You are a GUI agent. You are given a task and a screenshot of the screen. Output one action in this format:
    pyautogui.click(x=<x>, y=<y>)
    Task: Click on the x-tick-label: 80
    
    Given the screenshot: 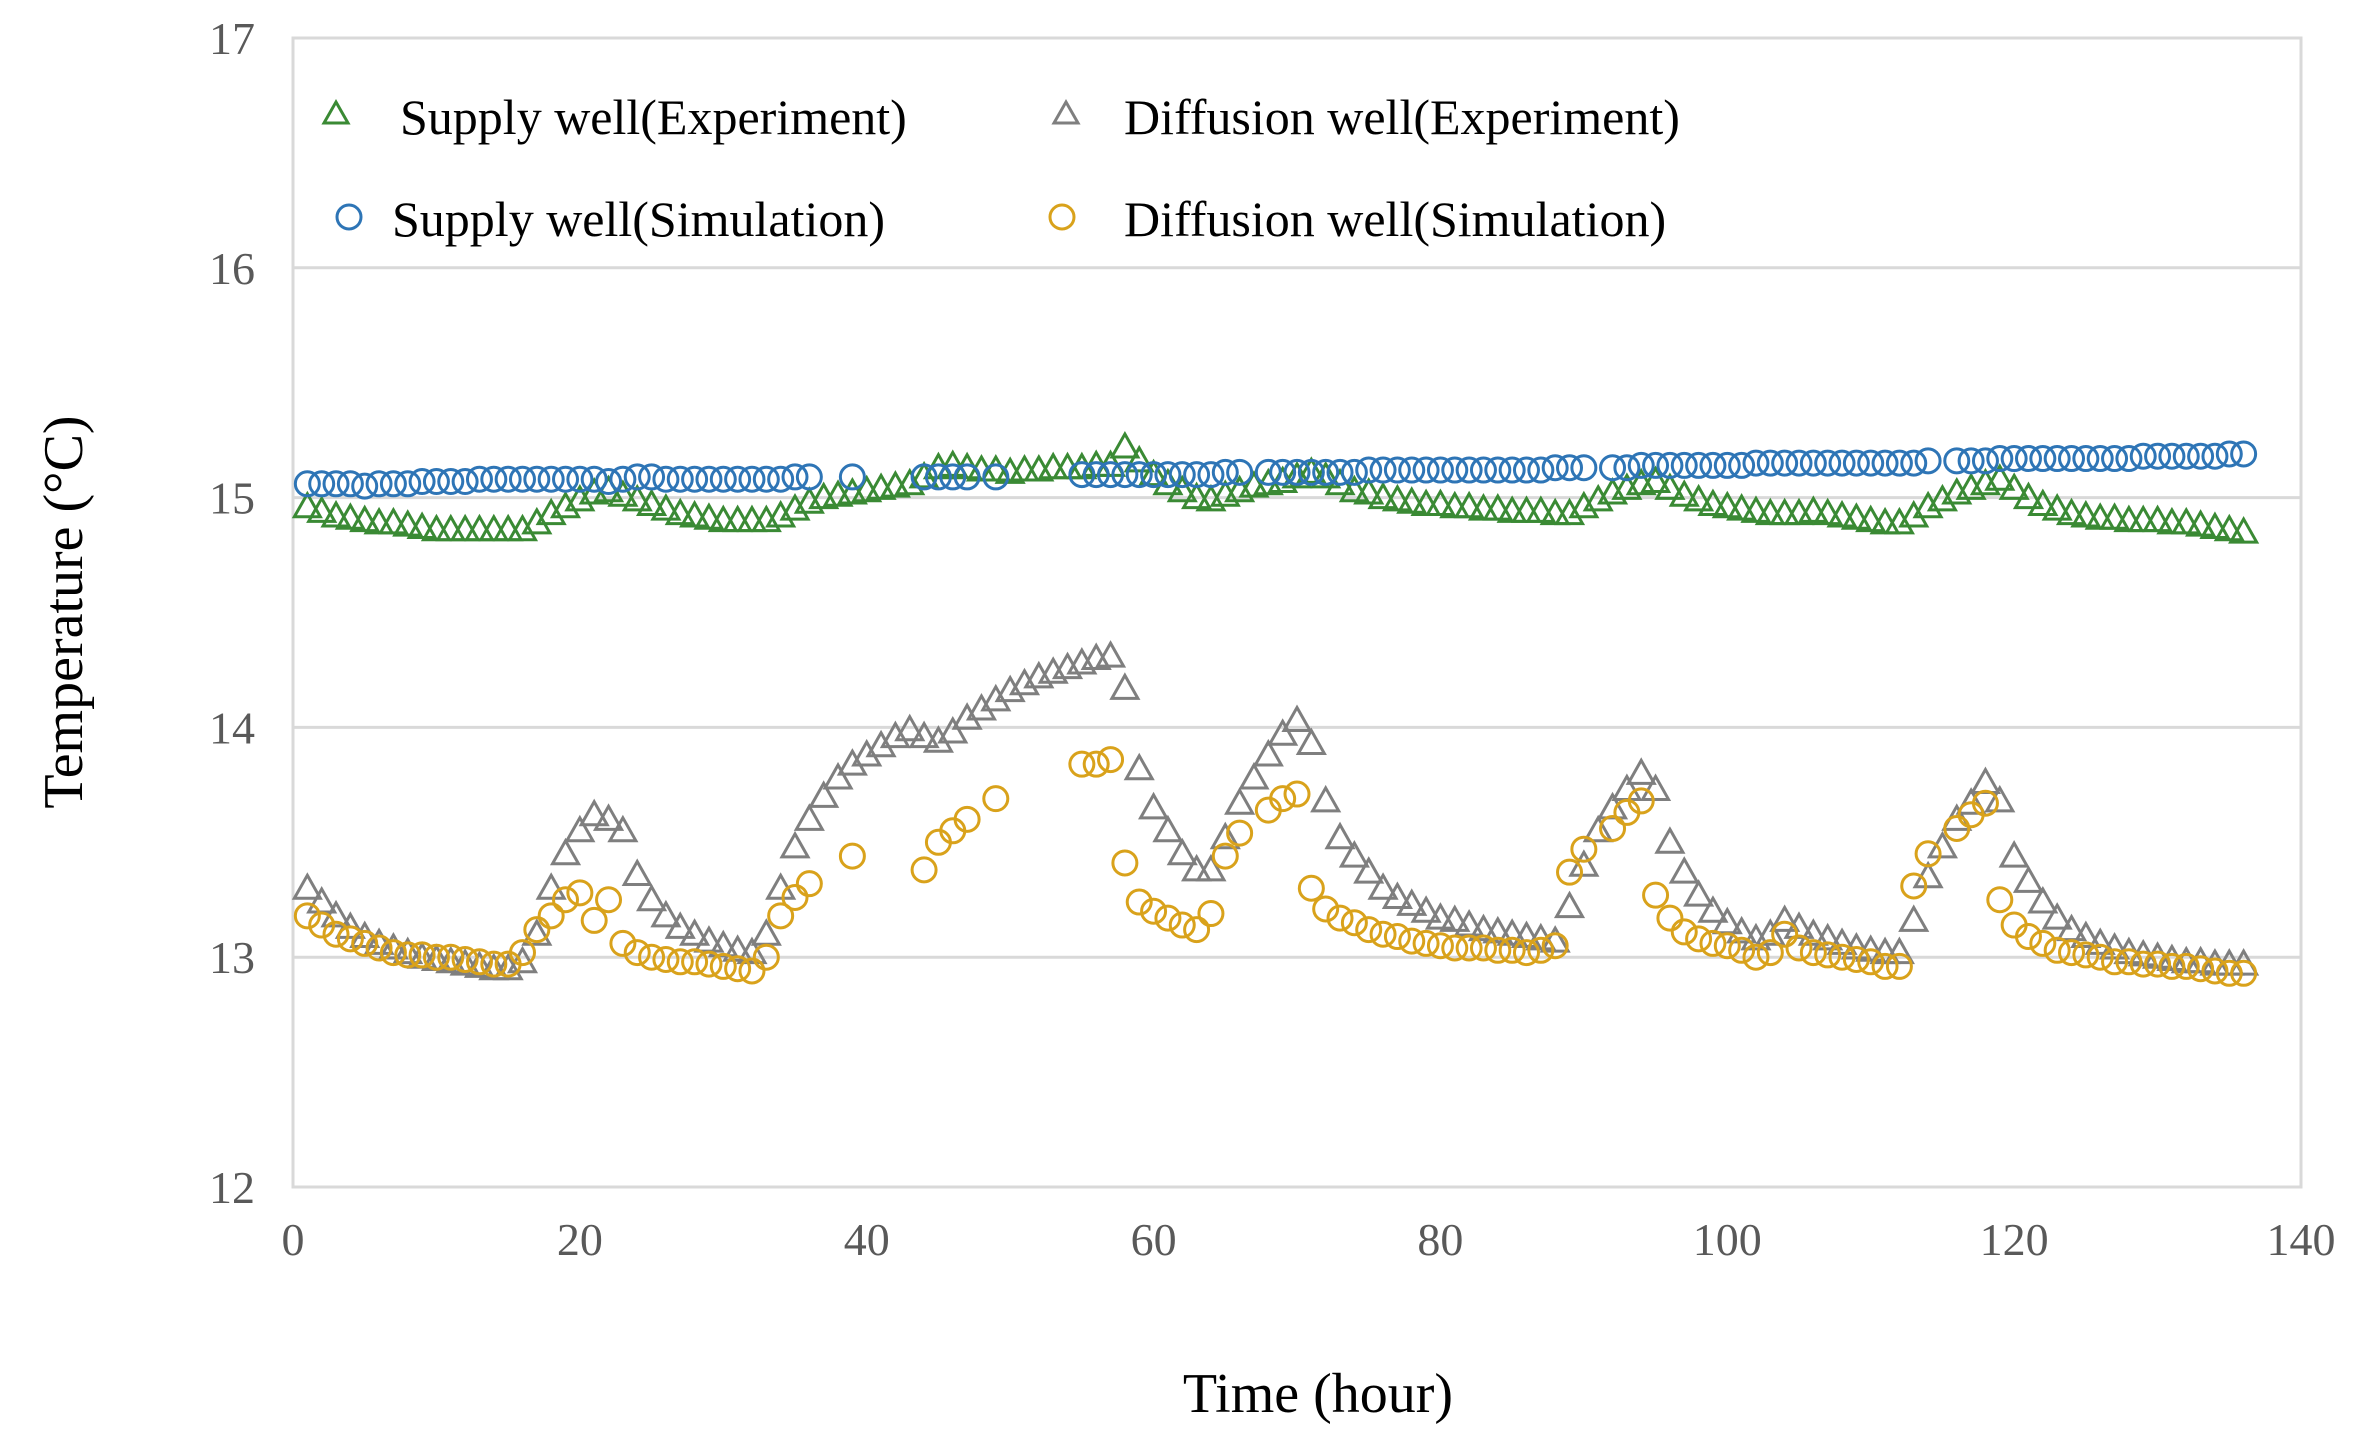 What is the action you would take?
    pyautogui.click(x=1440, y=1239)
    